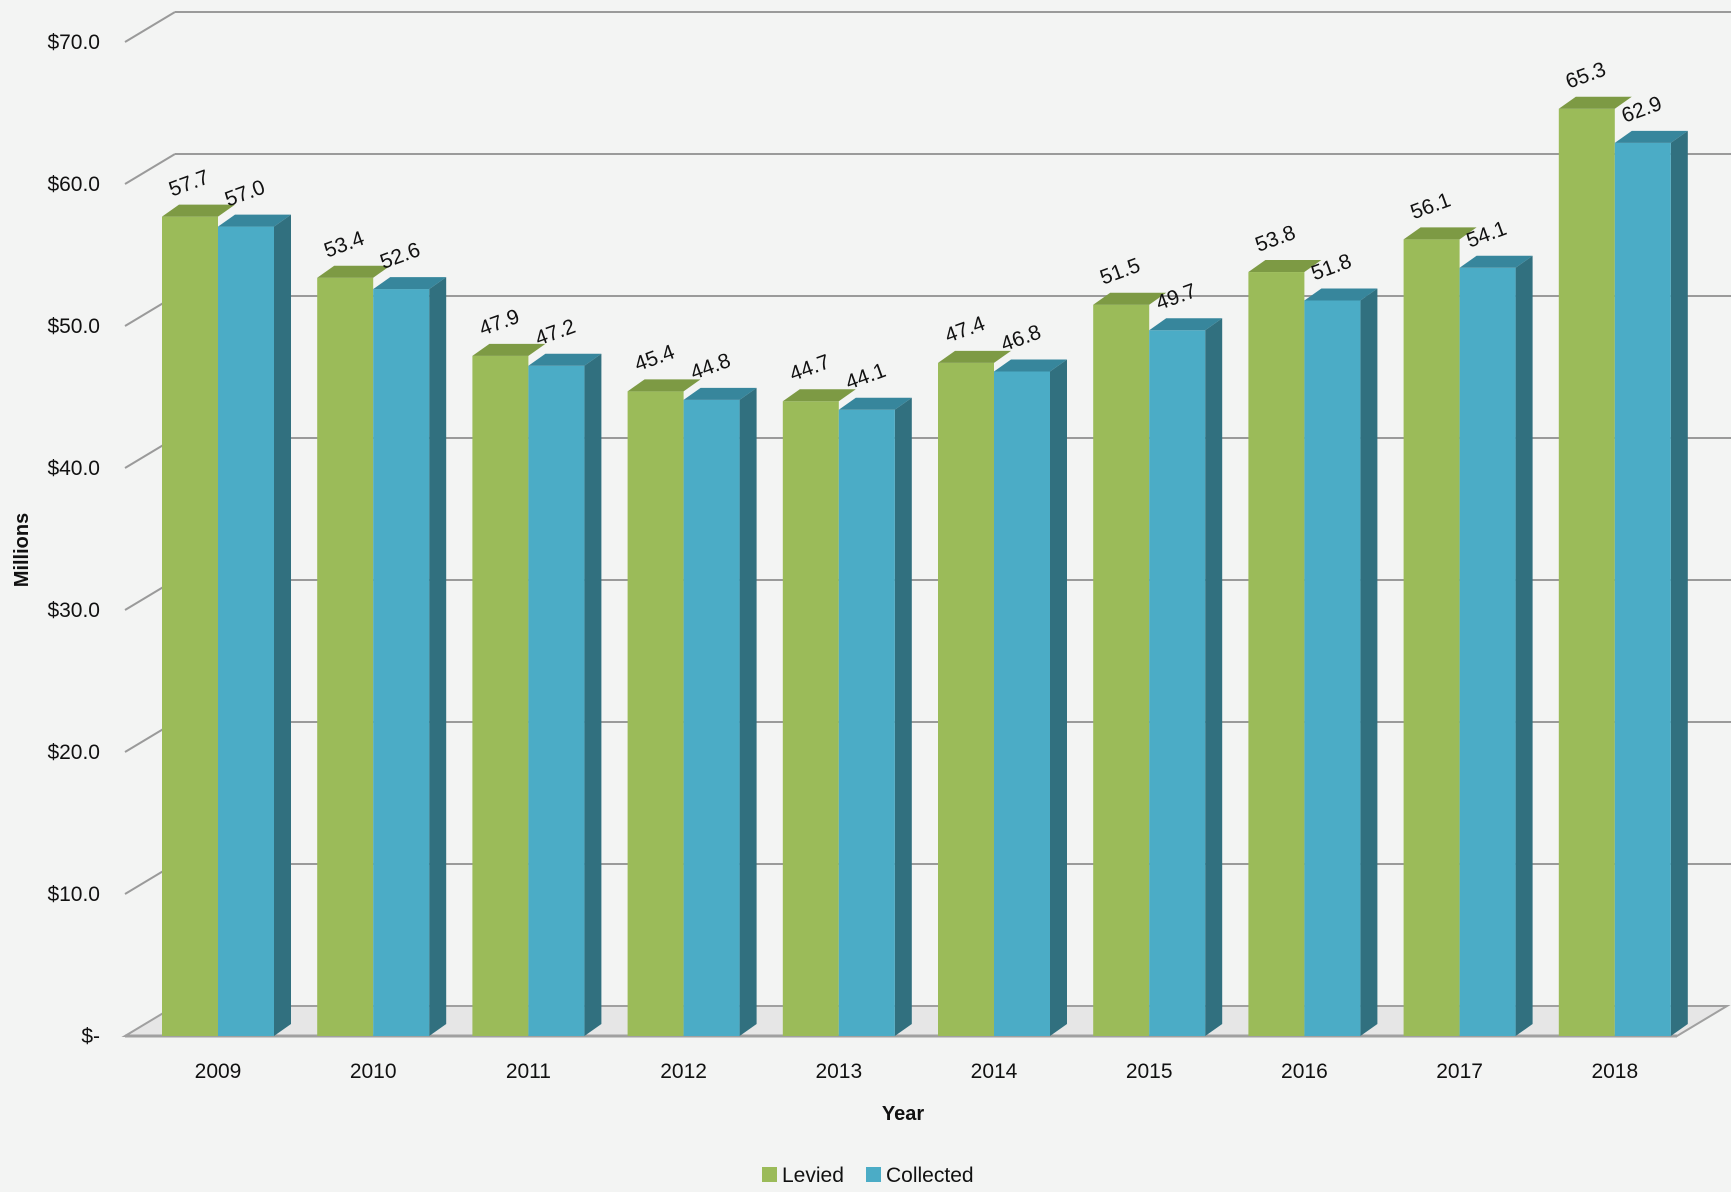  What do you see at coordinates (1176, 297) in the screenshot?
I see `data-label-collected: 49.7` at bounding box center [1176, 297].